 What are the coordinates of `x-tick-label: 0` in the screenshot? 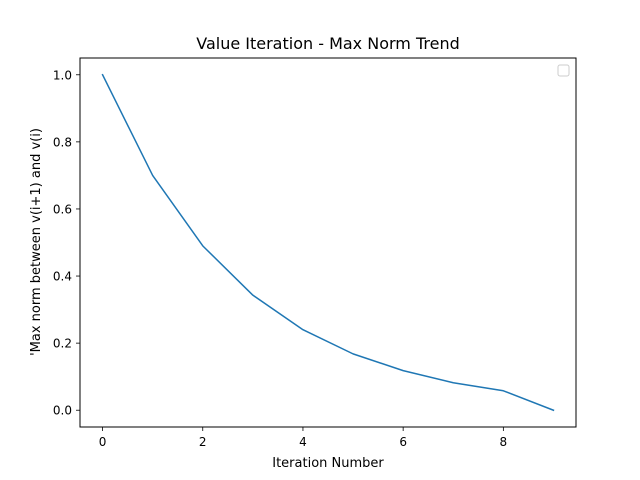 It's located at (103, 442).